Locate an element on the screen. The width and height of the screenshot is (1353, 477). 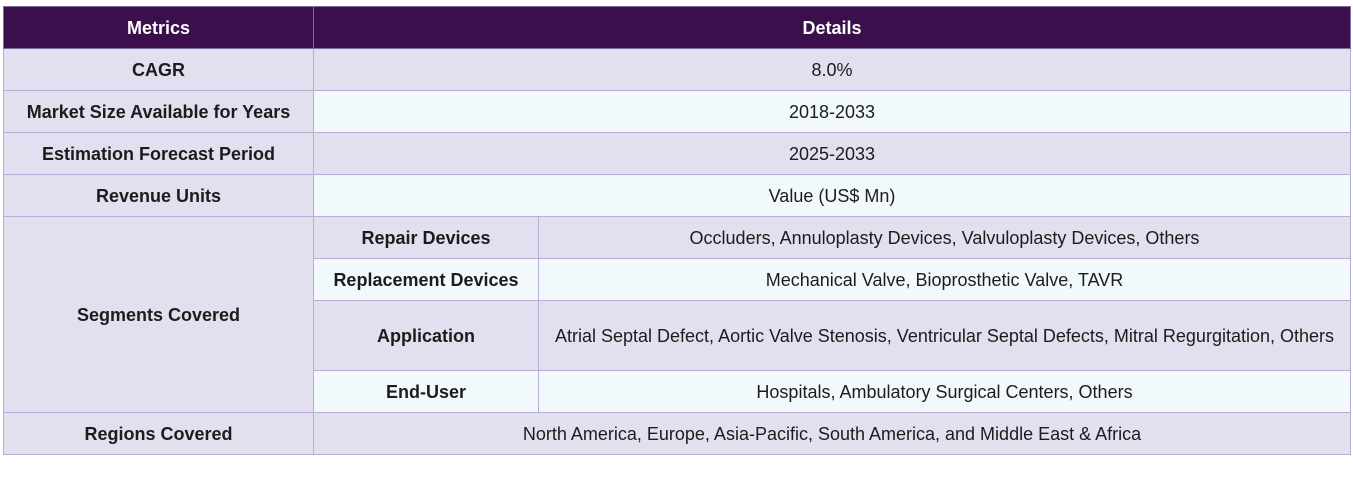
table-header-row: Metrics Details is located at coordinates (677, 27).